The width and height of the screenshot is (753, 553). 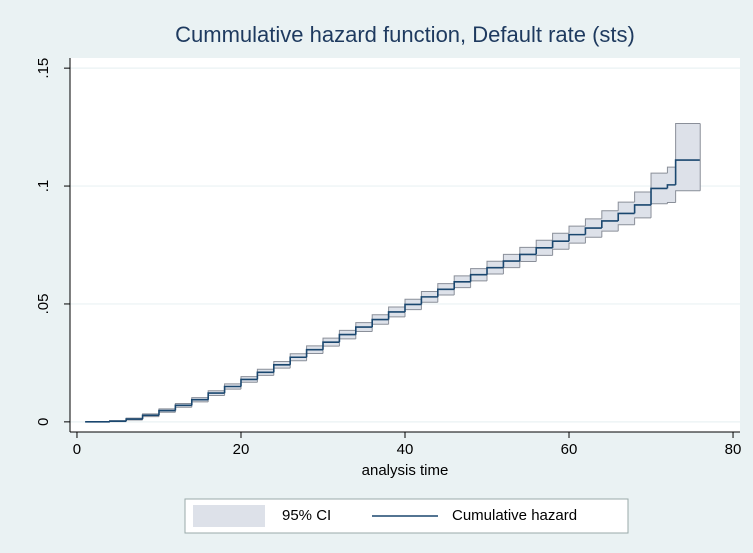 What do you see at coordinates (77, 449) in the screenshot?
I see `x-tick-label: 0` at bounding box center [77, 449].